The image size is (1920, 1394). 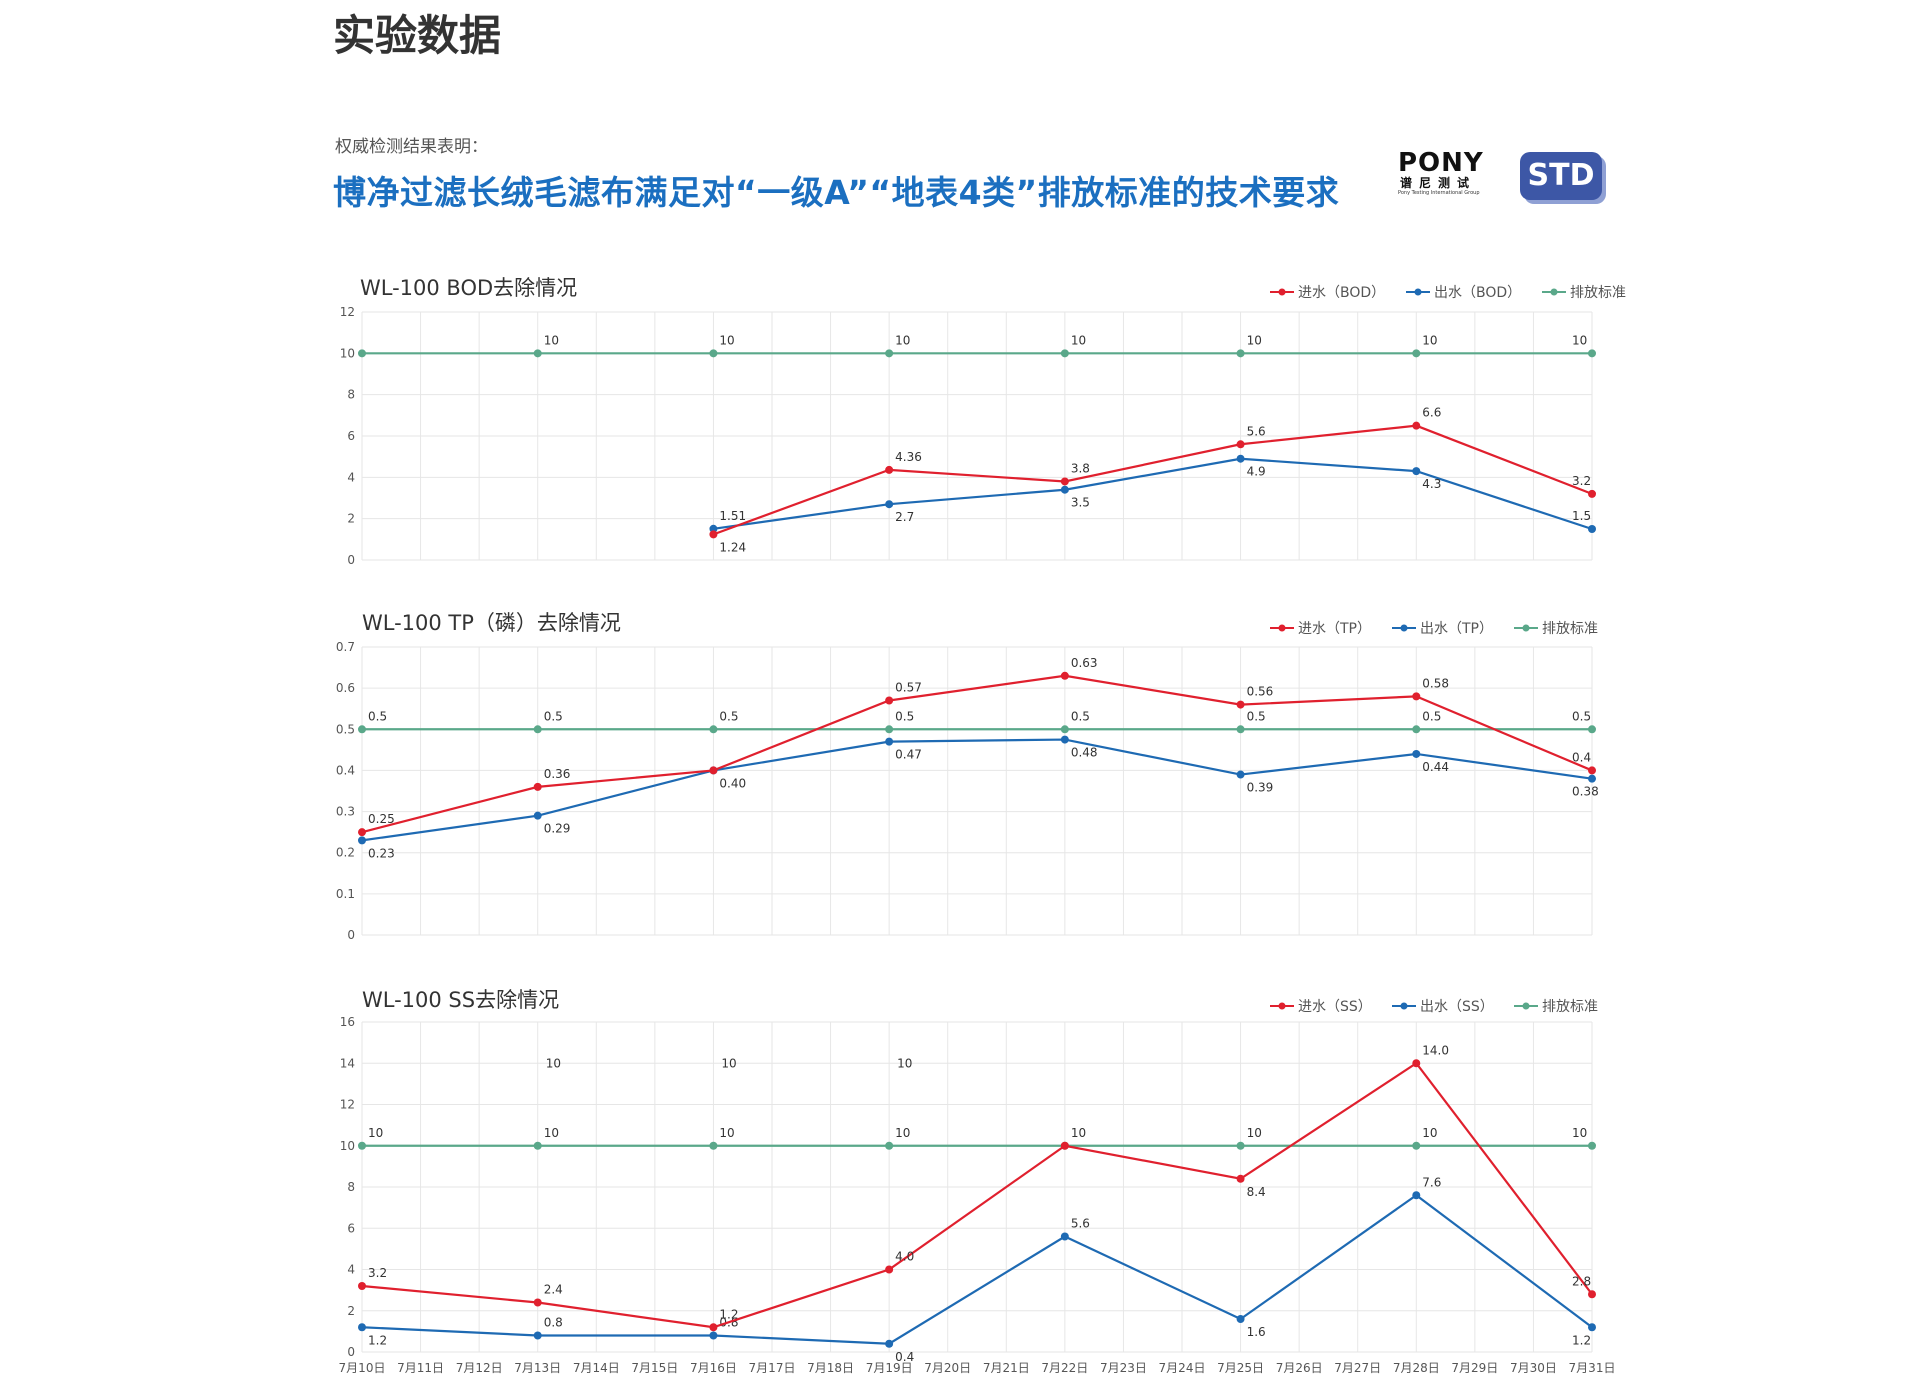 I want to click on y-tick-label: 0, so click(x=351, y=1352).